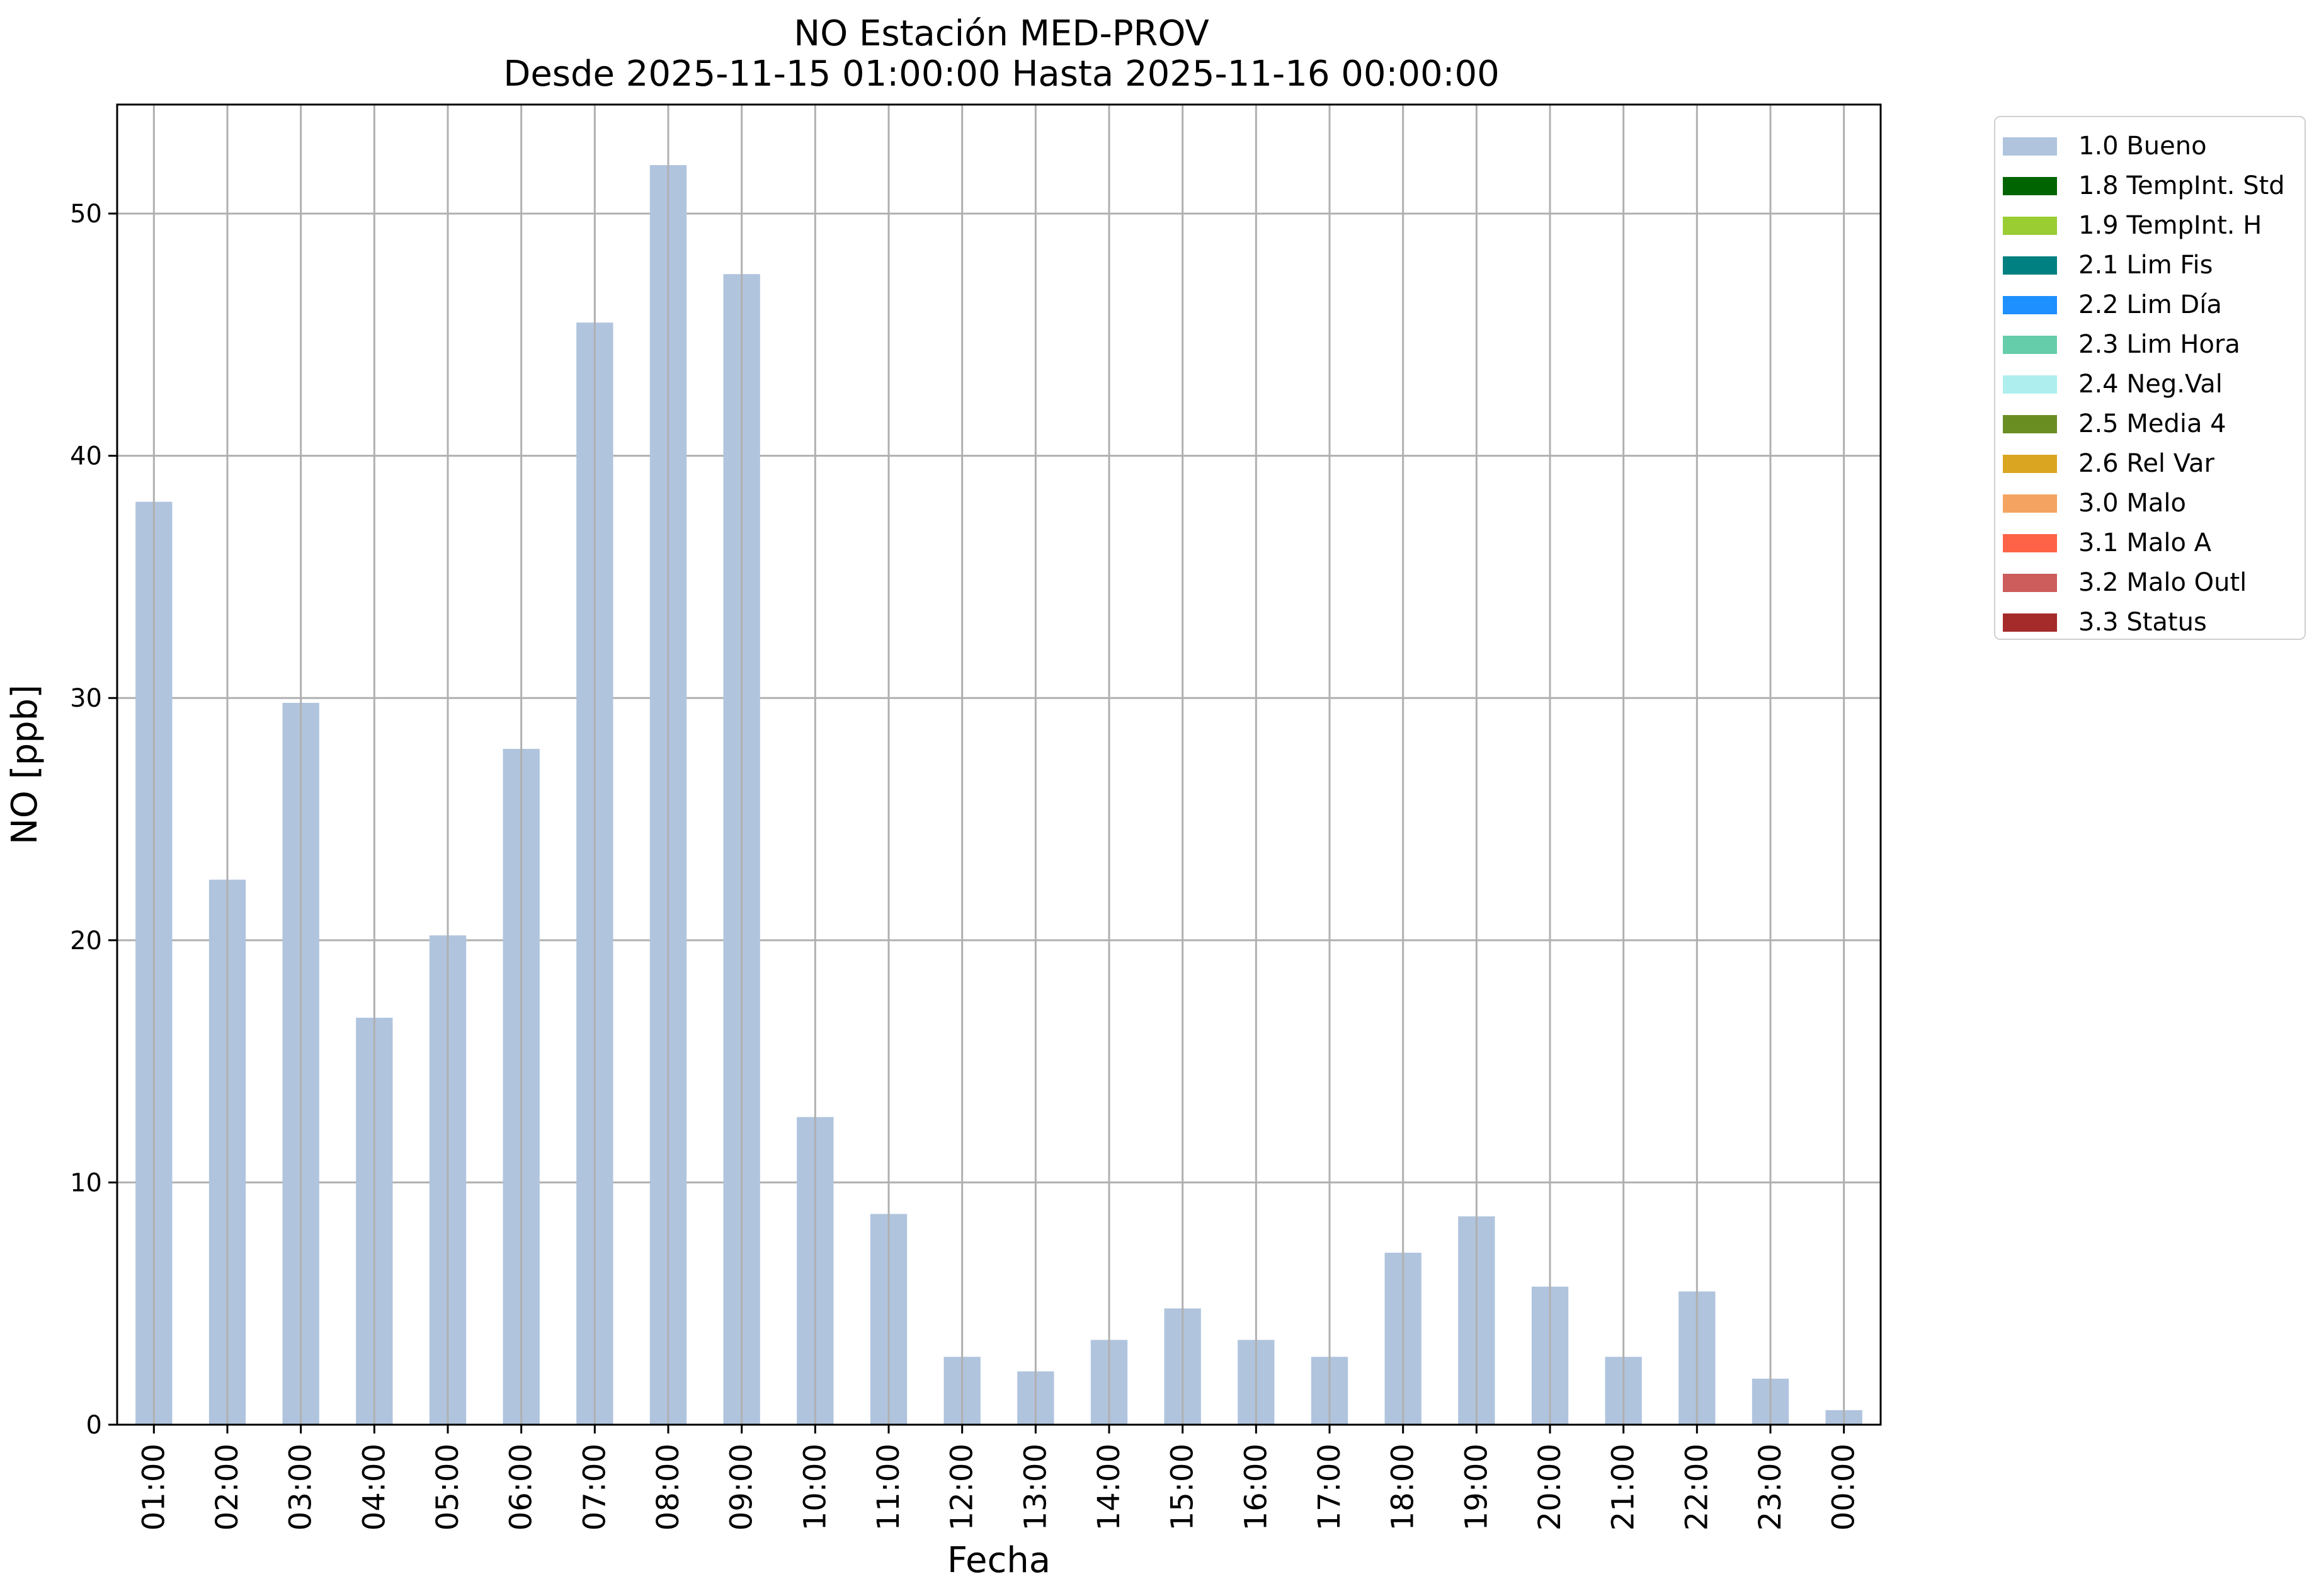 The image size is (2319, 1596). Describe the element at coordinates (1035, 1487) in the screenshot. I see `x-tick-label: 13:00` at that location.